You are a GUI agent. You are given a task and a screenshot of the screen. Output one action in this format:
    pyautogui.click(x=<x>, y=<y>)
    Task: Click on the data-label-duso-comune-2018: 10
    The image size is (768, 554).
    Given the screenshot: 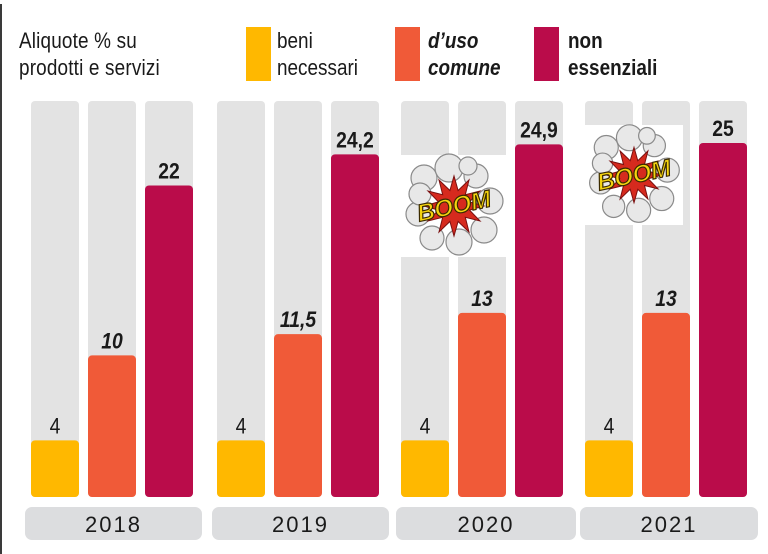 What is the action you would take?
    pyautogui.click(x=112, y=341)
    